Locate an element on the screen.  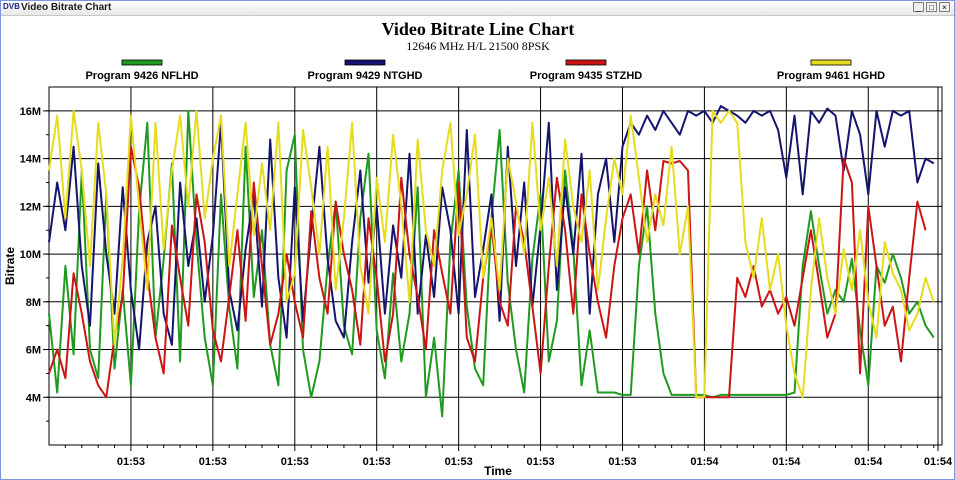
legend-label: Program 9429 NTGHD is located at coordinates (365, 76).